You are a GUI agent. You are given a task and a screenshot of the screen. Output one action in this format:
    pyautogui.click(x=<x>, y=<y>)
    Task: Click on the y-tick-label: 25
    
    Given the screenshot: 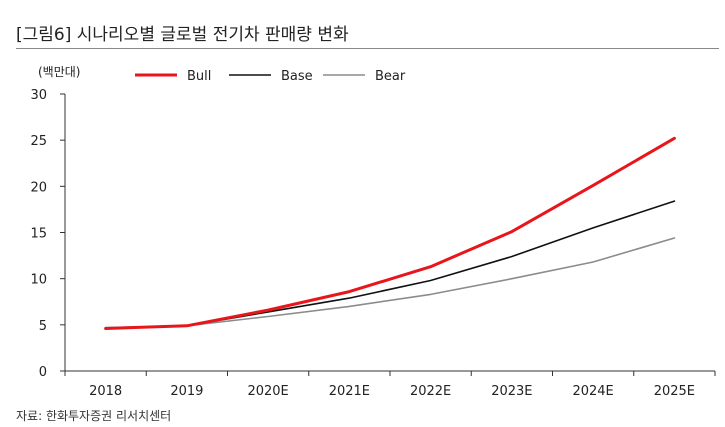 What is the action you would take?
    pyautogui.click(x=38, y=141)
    